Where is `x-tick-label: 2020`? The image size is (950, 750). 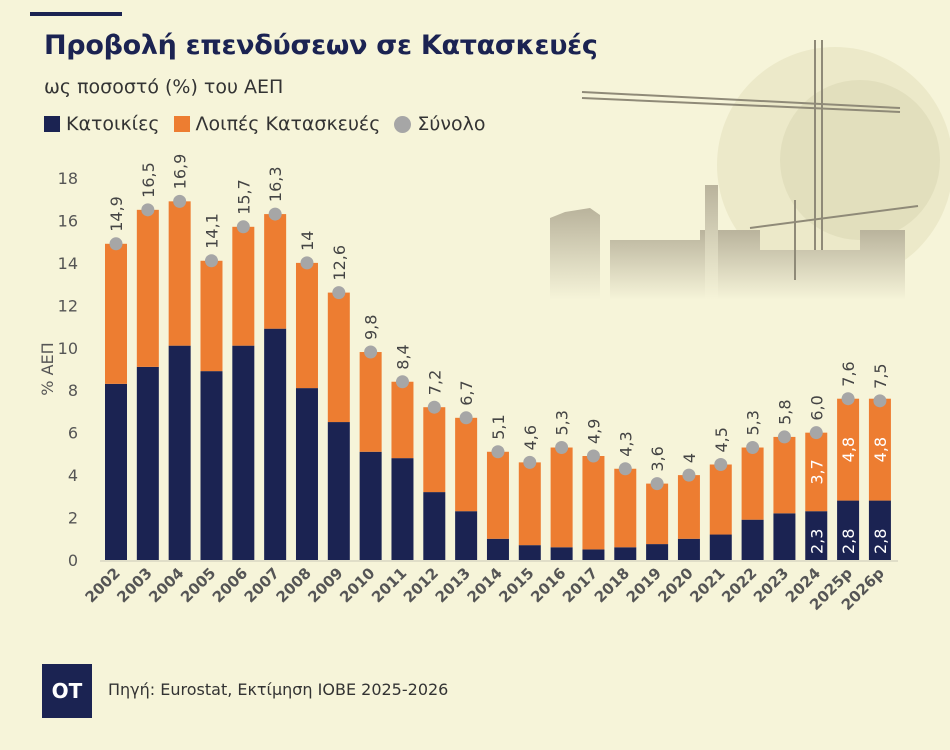 x-tick-label: 2020 is located at coordinates (676, 585).